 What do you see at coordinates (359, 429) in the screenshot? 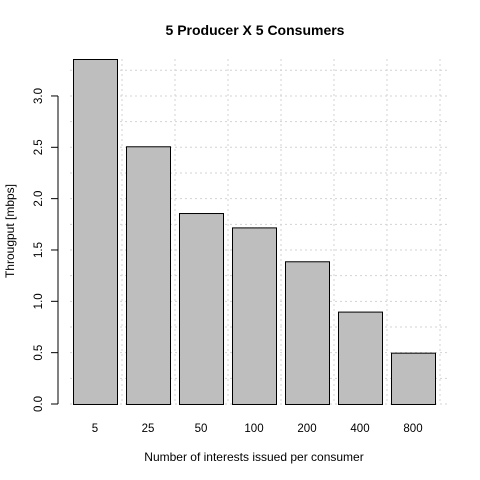
I see `x-tick-label: 400` at bounding box center [359, 429].